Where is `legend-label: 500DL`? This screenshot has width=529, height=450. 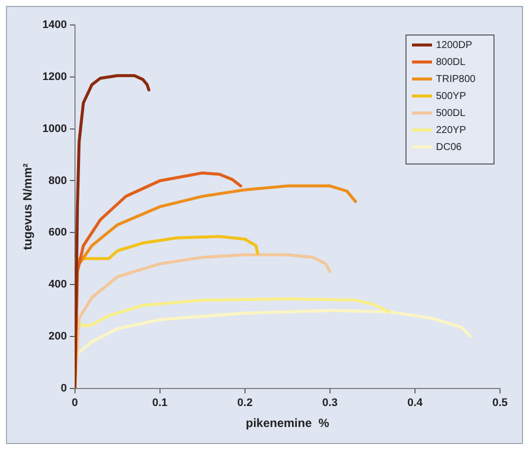 legend-label: 500DL is located at coordinates (451, 113).